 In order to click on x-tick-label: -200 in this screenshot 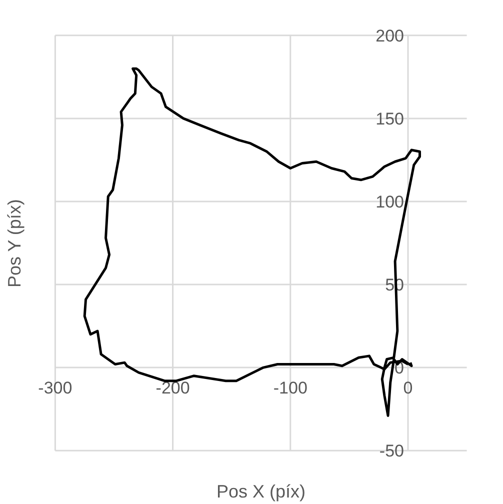, I will do `click(173, 388)`.